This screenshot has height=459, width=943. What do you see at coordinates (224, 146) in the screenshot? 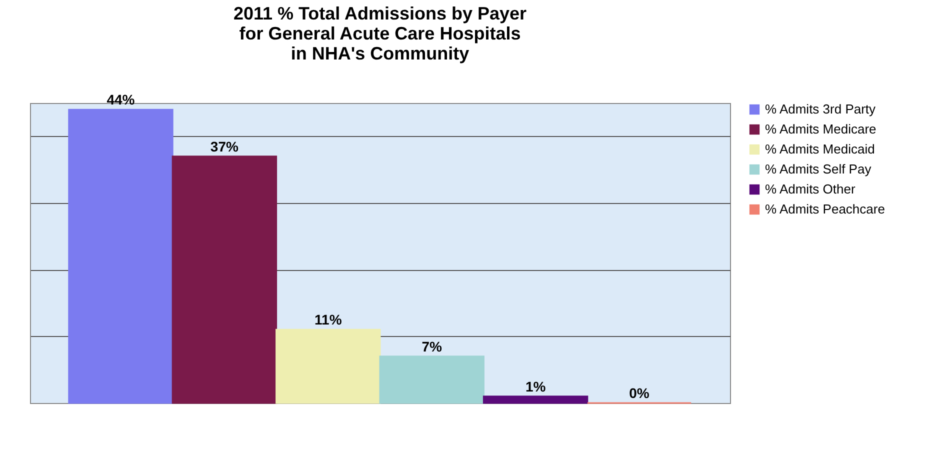
I see `data-label: 37%` at bounding box center [224, 146].